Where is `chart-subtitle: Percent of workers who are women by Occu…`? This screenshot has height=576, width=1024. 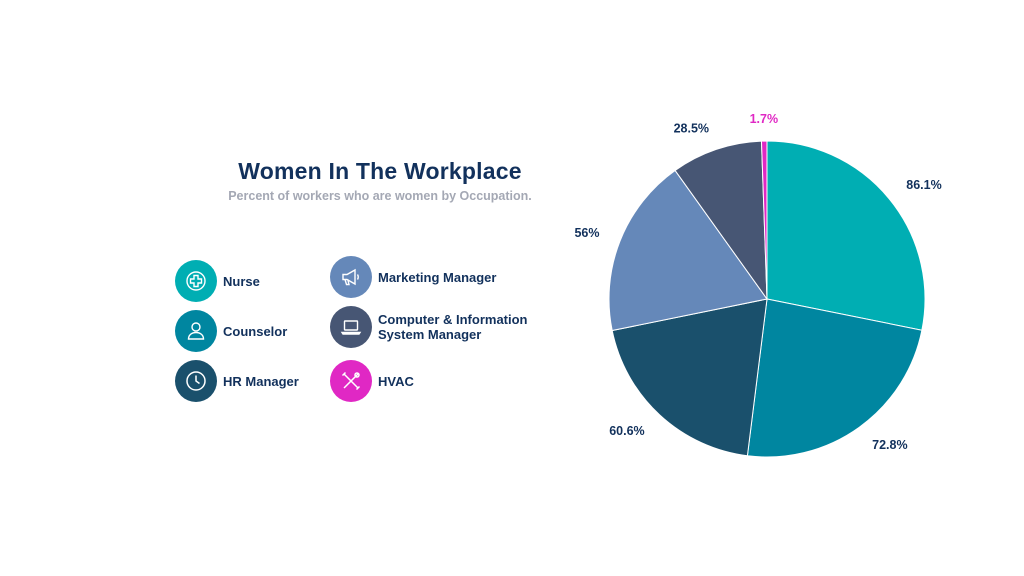
chart-subtitle: Percent of workers who are women by Occu… is located at coordinates (380, 196).